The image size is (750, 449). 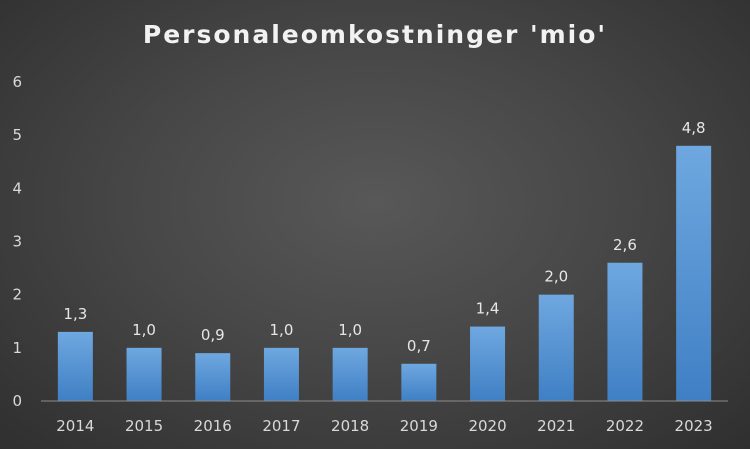 What do you see at coordinates (694, 273) in the screenshot?
I see `bar-2023` at bounding box center [694, 273].